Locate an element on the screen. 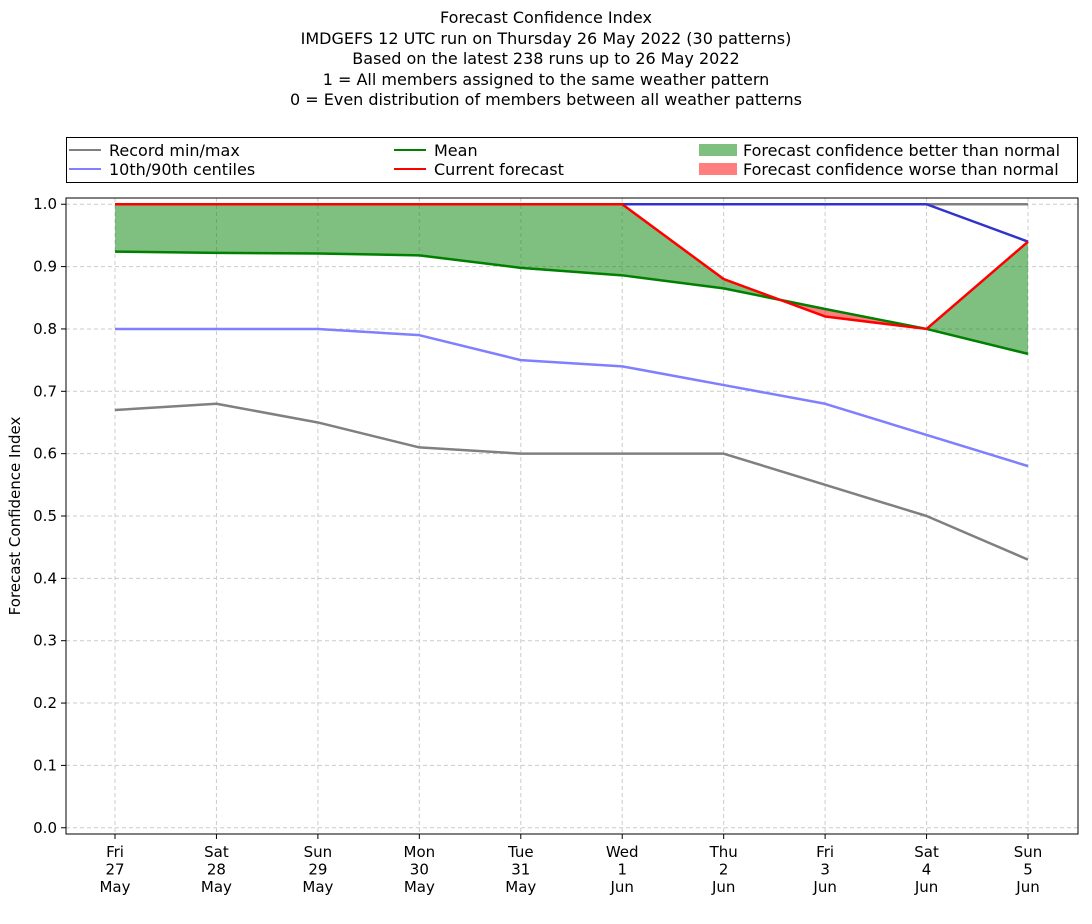 Image resolution: width=1092 pixels, height=924 pixels. legend-label-worse: Forecast confidence worse than normal is located at coordinates (901, 169).